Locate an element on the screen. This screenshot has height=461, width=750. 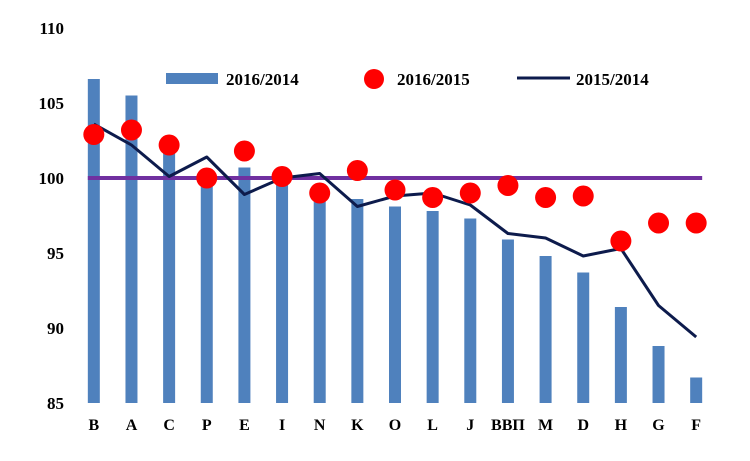
x-tick-label: I is located at coordinates (282, 425).